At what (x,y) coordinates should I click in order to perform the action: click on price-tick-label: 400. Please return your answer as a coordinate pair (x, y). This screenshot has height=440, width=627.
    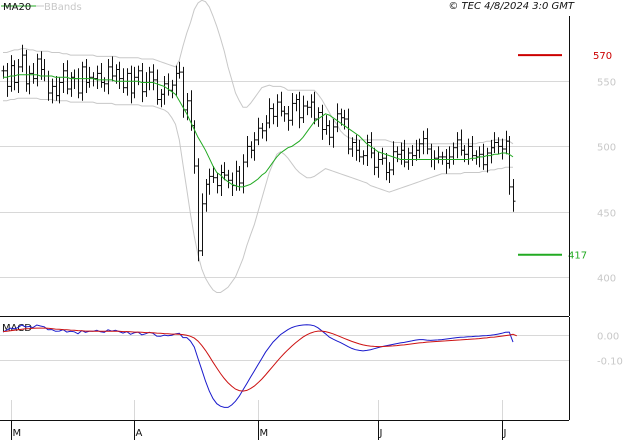
    Looking at the image, I should click on (606, 279).